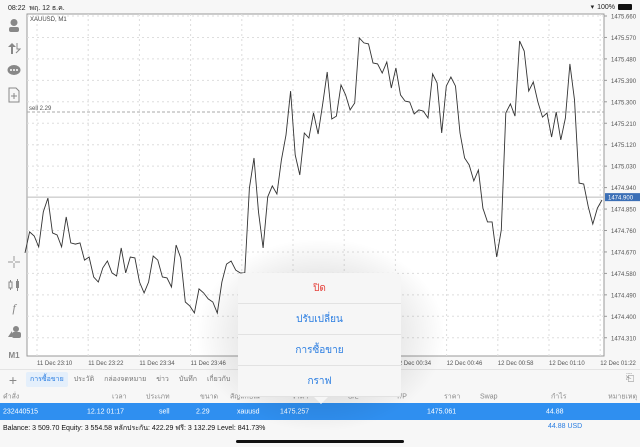 The height and width of the screenshot is (447, 640). Describe the element at coordinates (624, 18) in the screenshot. I see `y-tick-label: 1475.660` at that location.